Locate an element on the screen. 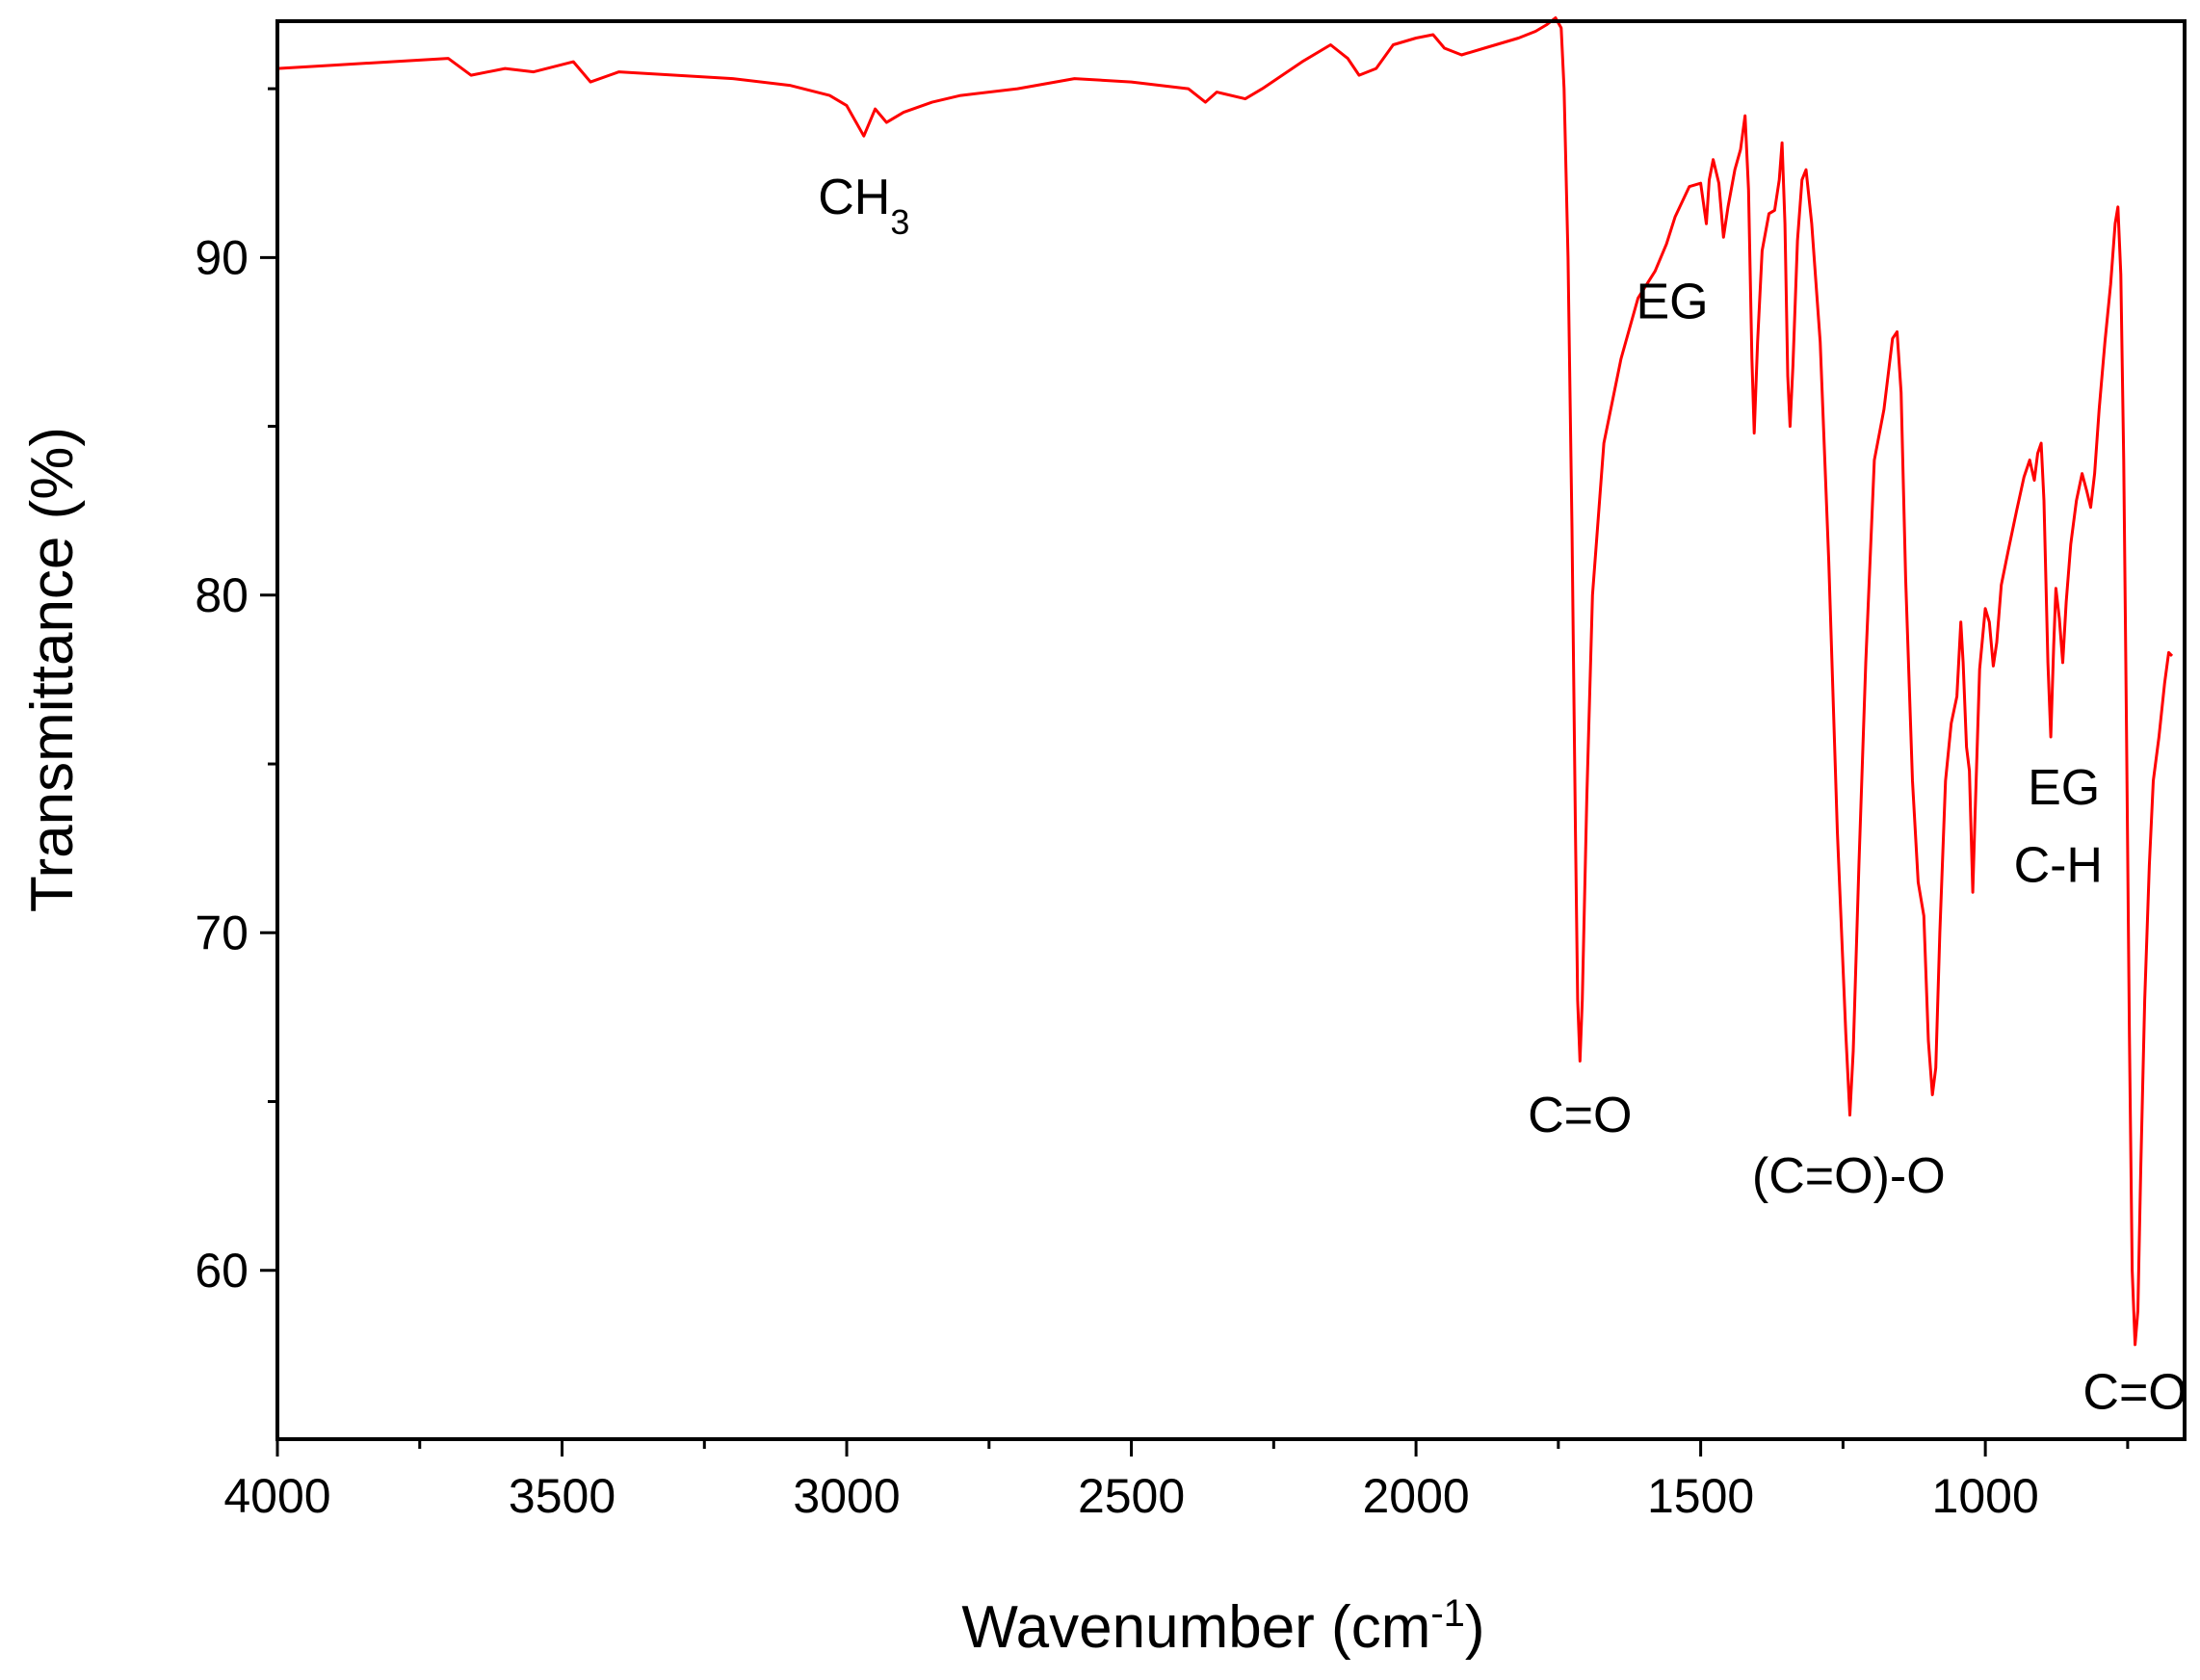 This screenshot has height=1680, width=2200. peak-annotation-6: C=O is located at coordinates (2134, 1392).